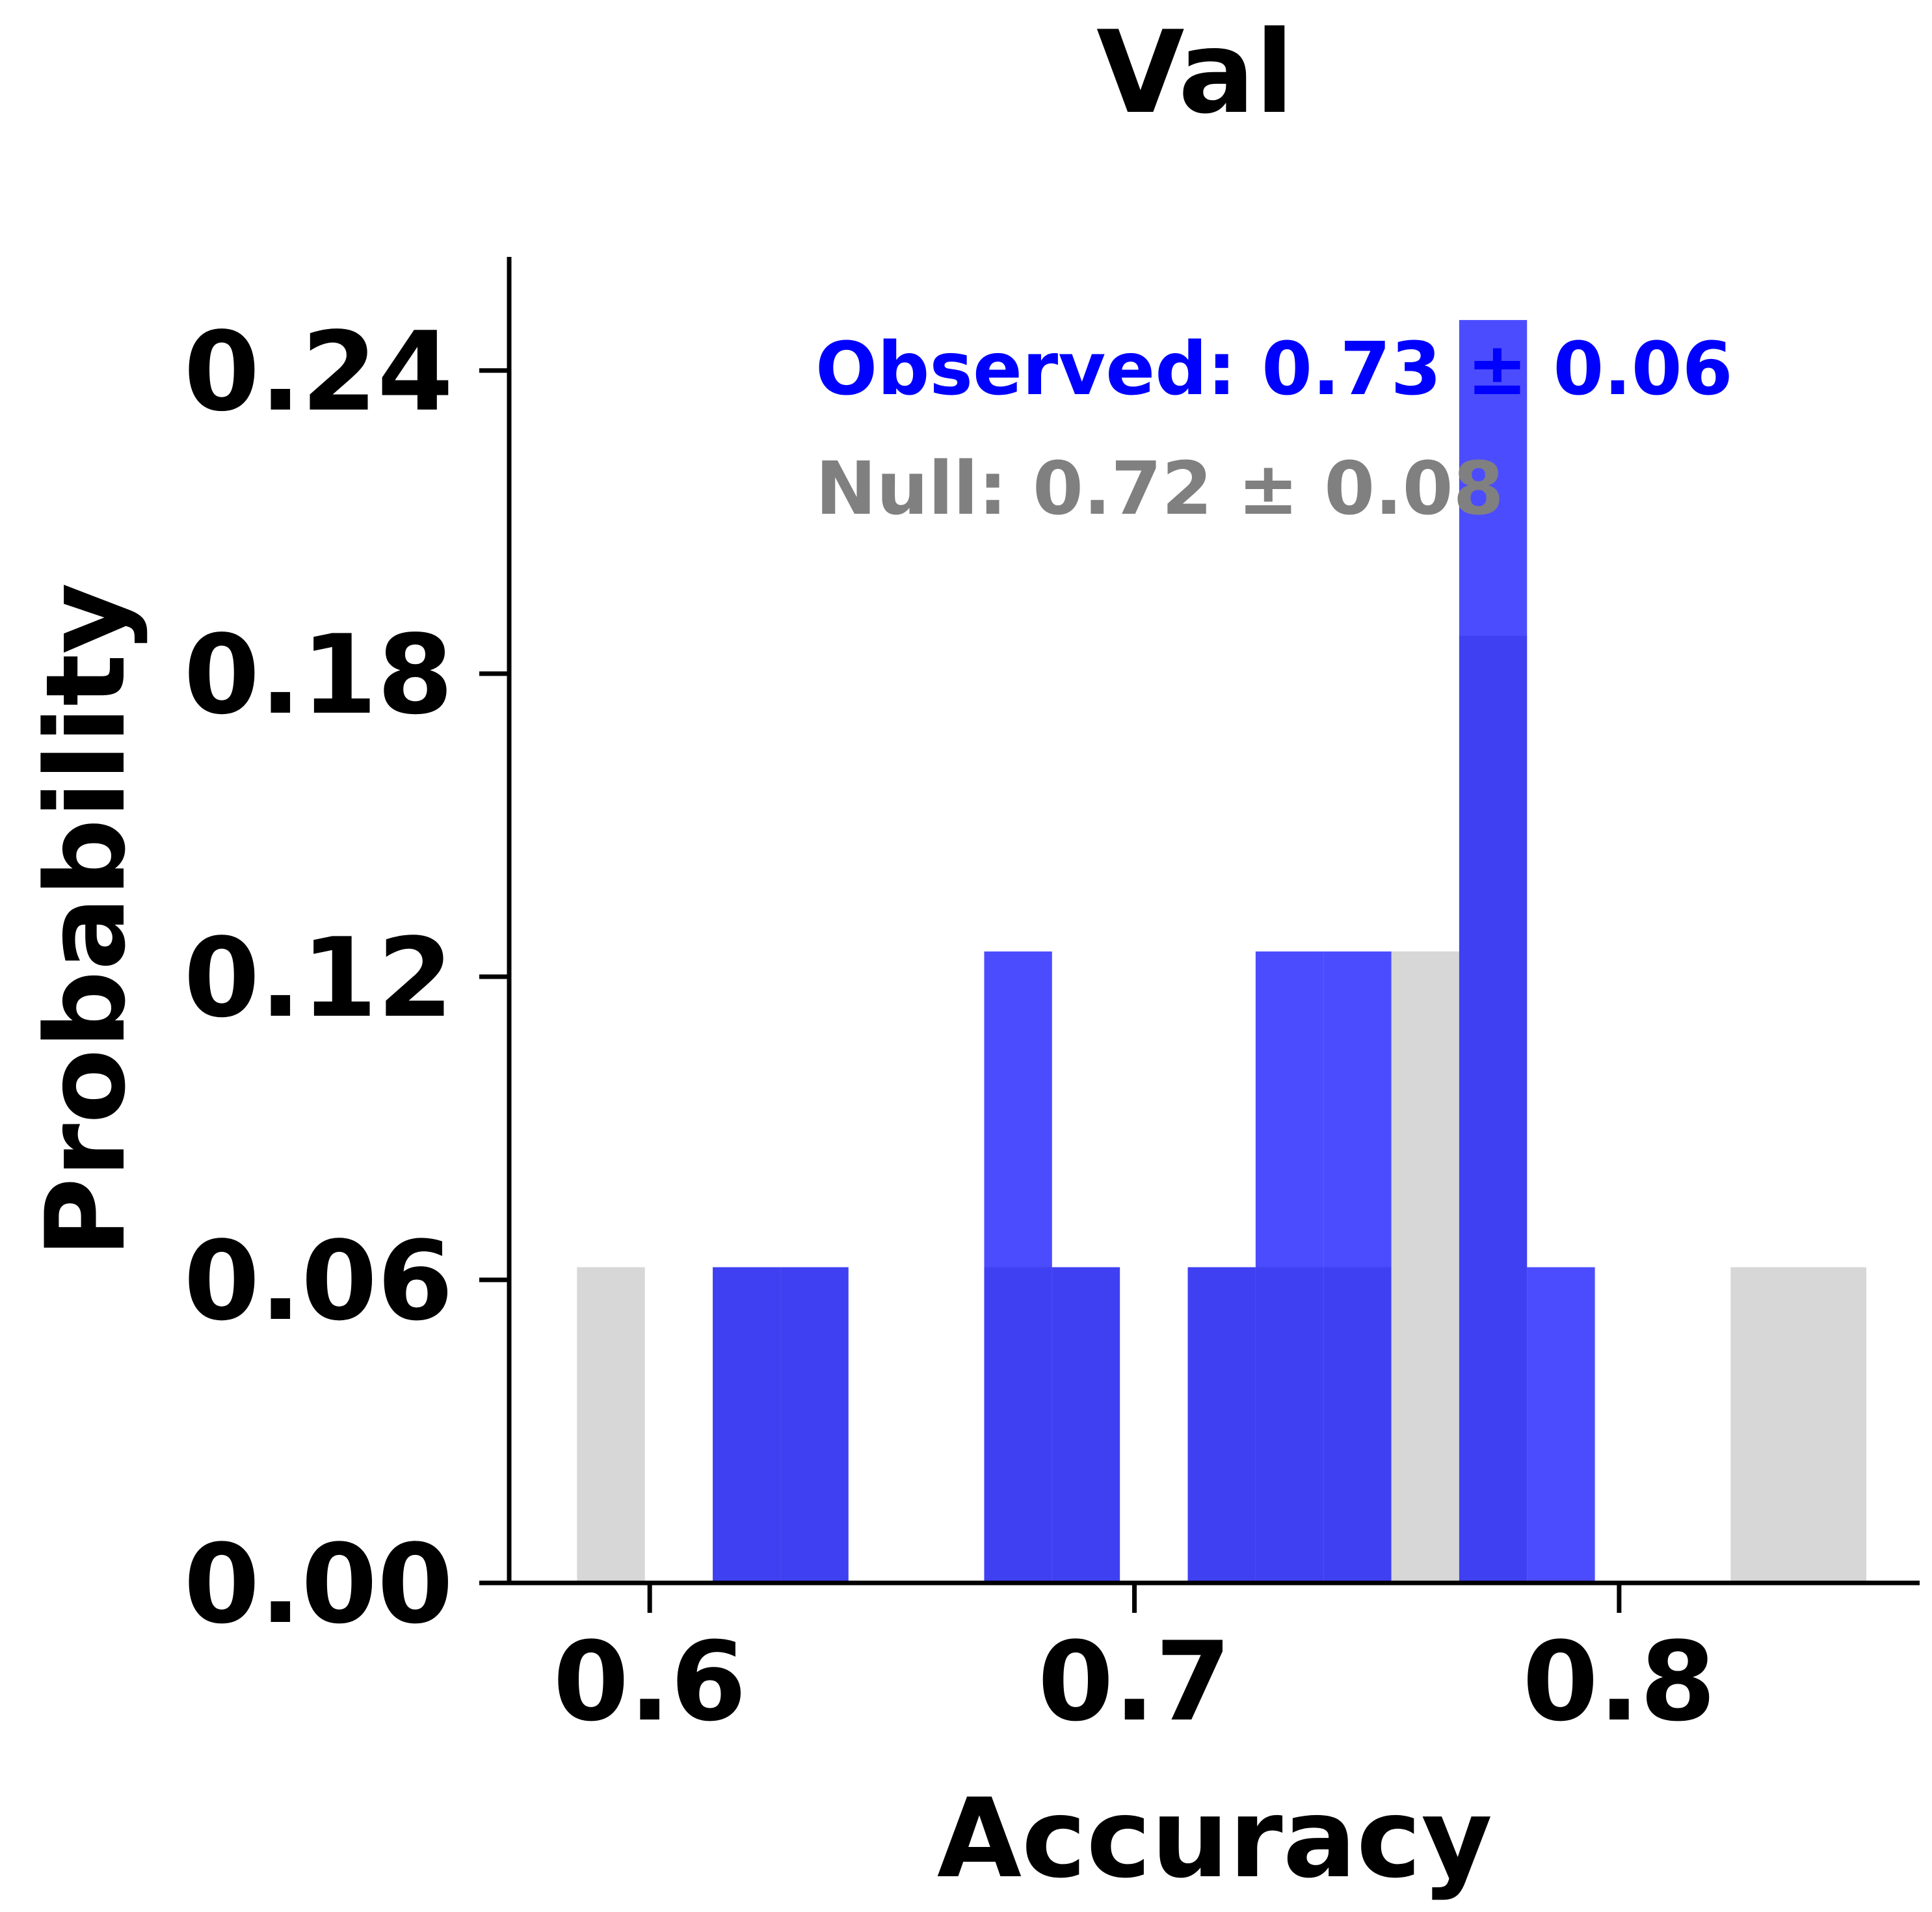 Image resolution: width=1932 pixels, height=1912 pixels. I want to click on x-ticks: 0.6 0.7 0.8, so click(1134, 1664).